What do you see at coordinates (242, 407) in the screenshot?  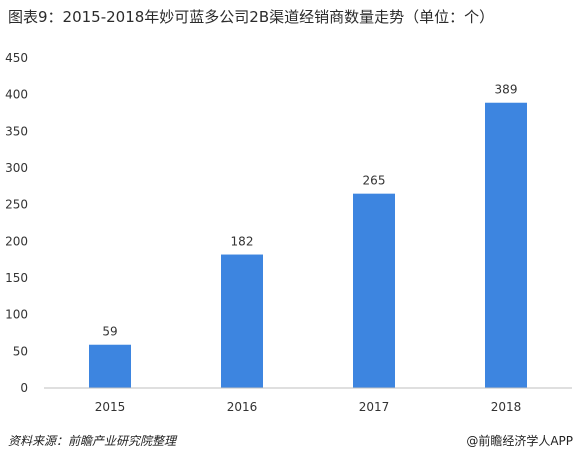 I see `x-tick-label-2016: 2016` at bounding box center [242, 407].